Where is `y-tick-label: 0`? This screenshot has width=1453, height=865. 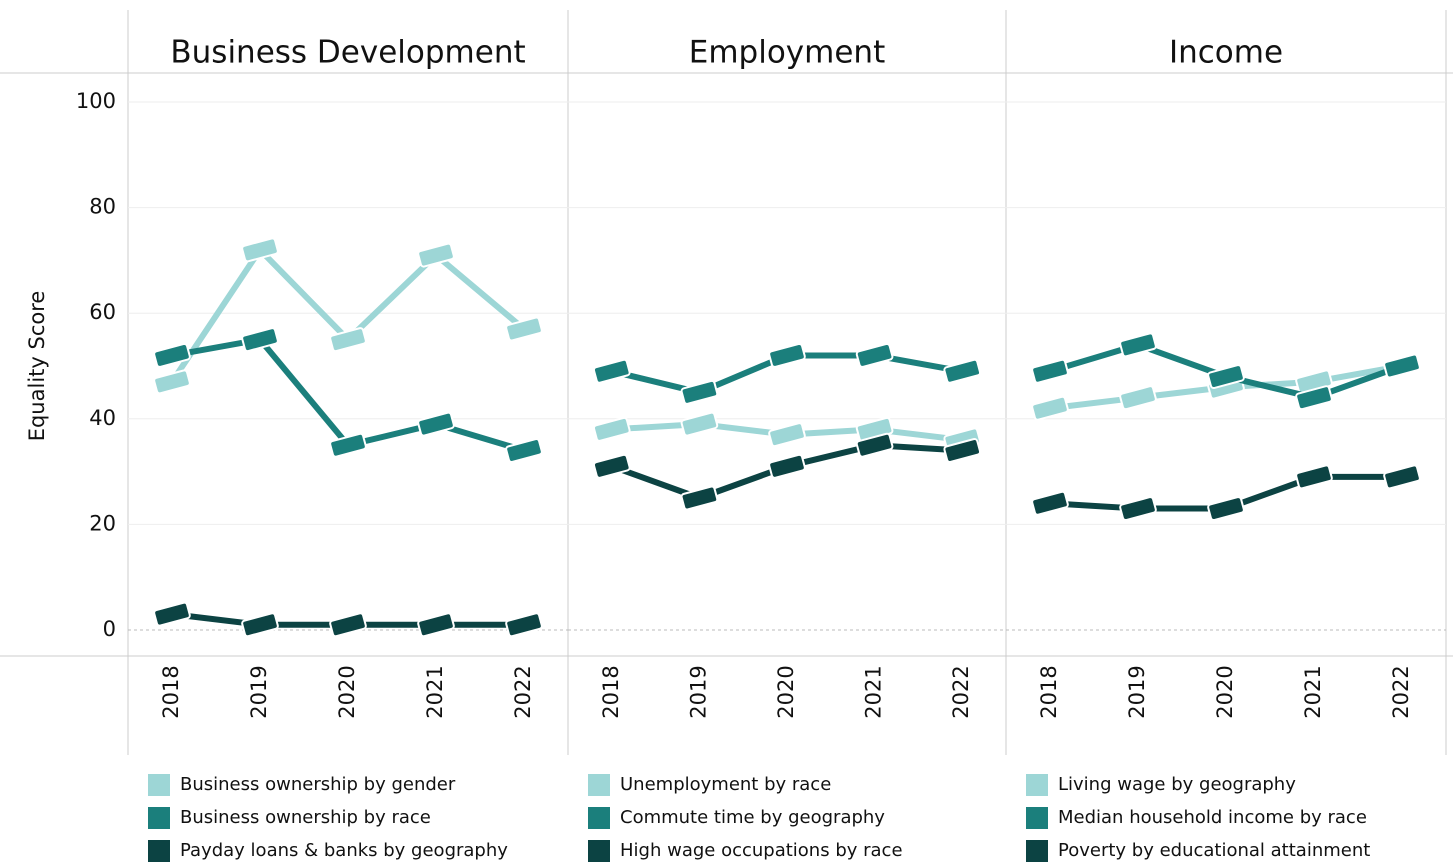
y-tick-label: 0 is located at coordinates (109, 629).